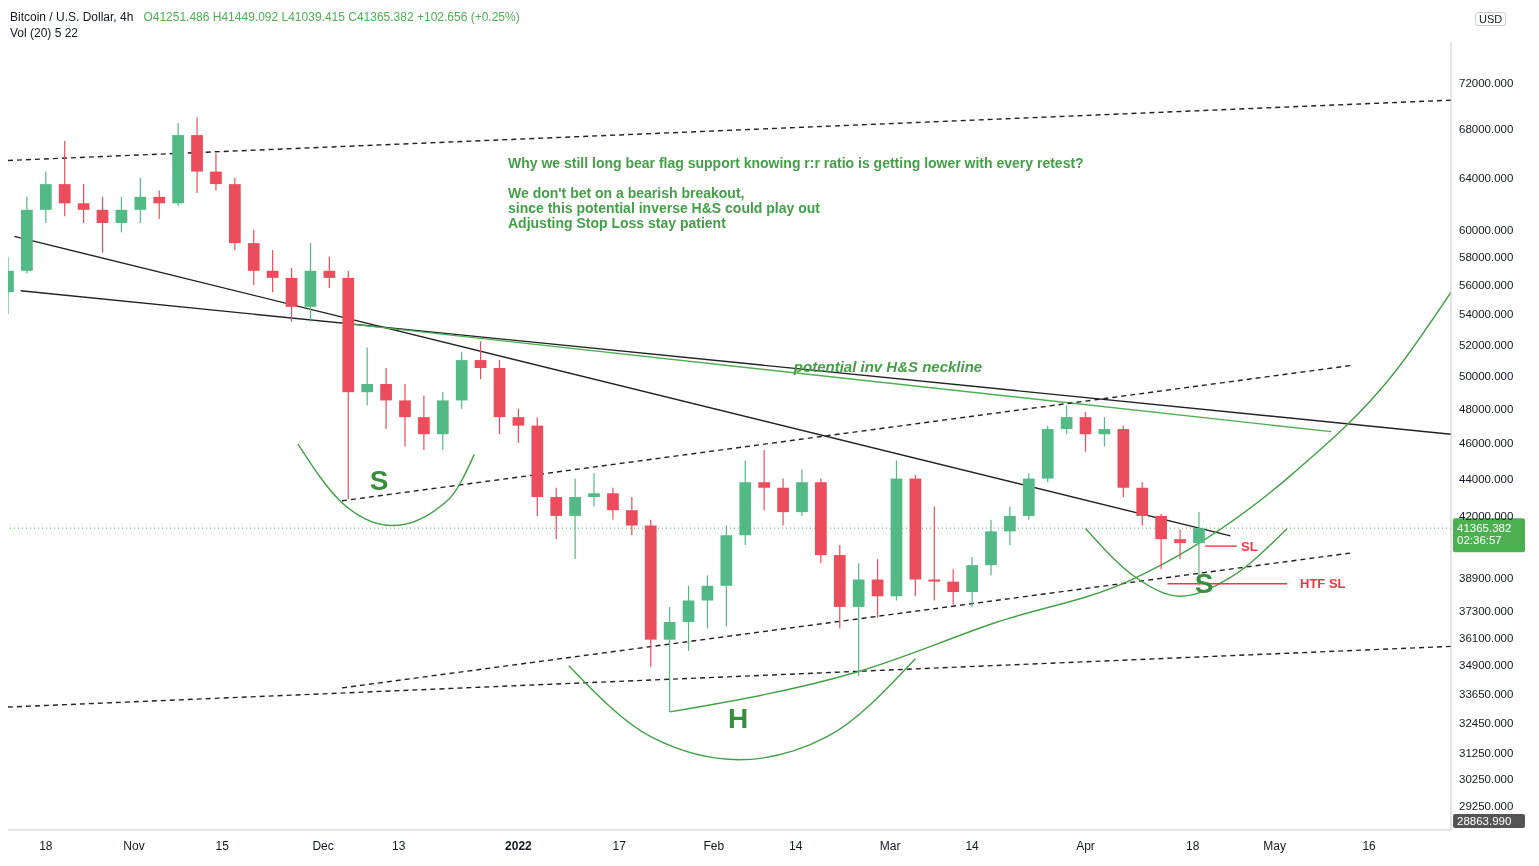  Describe the element at coordinates (619, 846) in the screenshot. I see `x-tick-label: 17` at that location.